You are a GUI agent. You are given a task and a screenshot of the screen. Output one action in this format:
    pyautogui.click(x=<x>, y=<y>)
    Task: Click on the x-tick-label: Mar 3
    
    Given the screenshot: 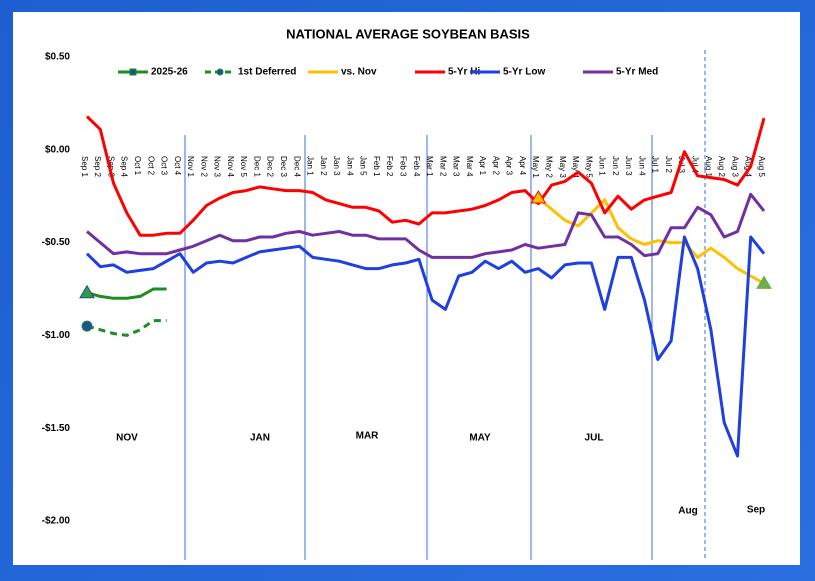 What is the action you would take?
    pyautogui.click(x=456, y=166)
    